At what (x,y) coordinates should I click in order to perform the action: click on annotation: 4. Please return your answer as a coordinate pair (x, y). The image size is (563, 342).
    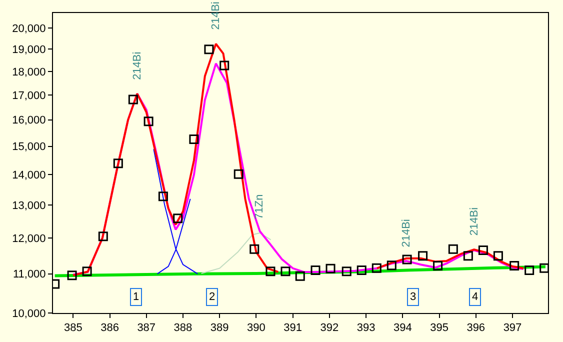
    Looking at the image, I should click on (475, 297).